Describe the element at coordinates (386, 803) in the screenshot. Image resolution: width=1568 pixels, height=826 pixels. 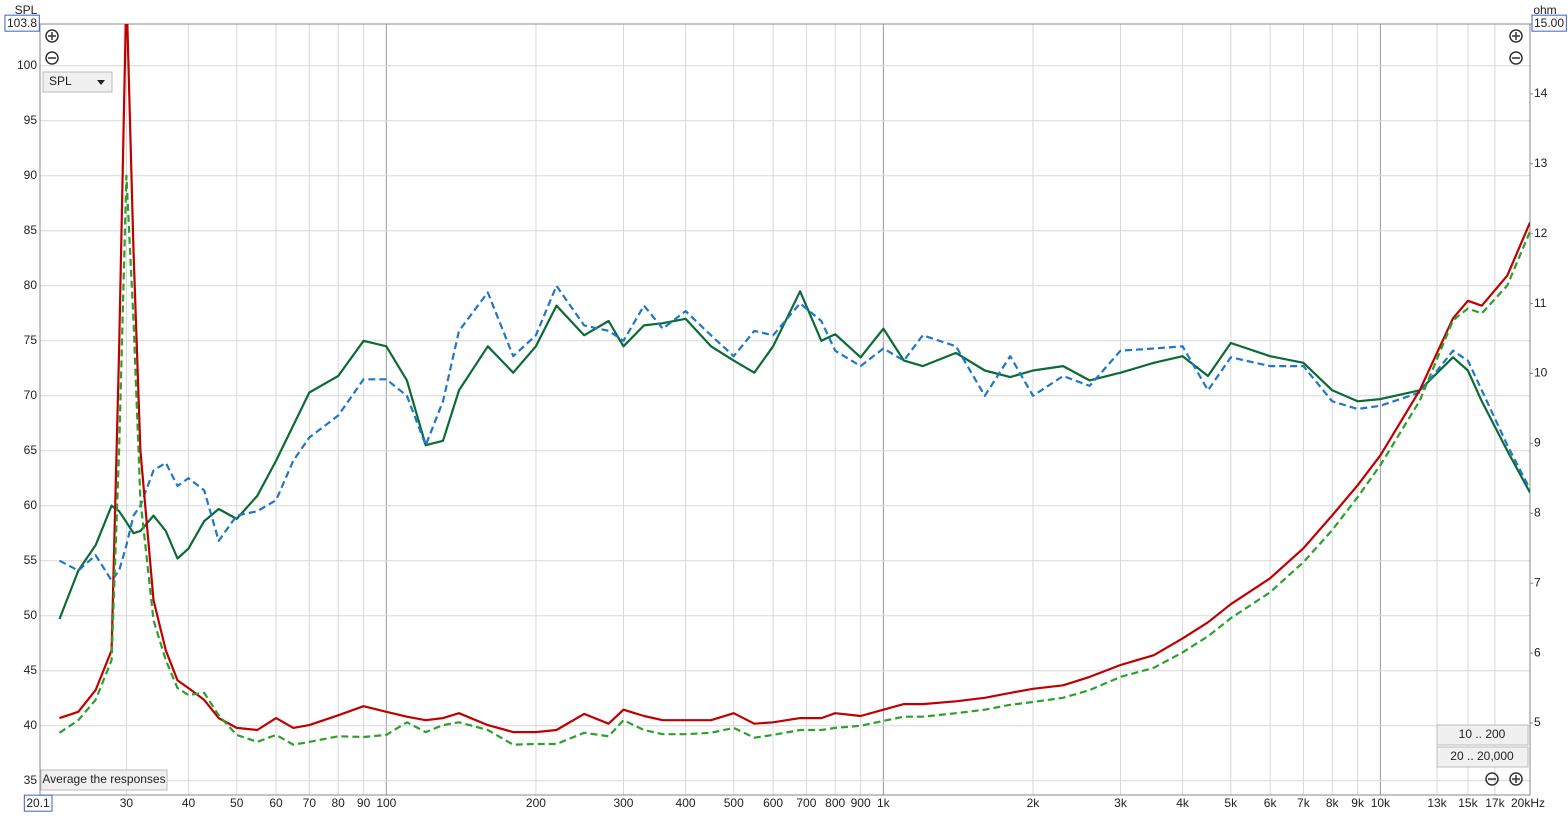
I see `x-tick-label: 100` at that location.